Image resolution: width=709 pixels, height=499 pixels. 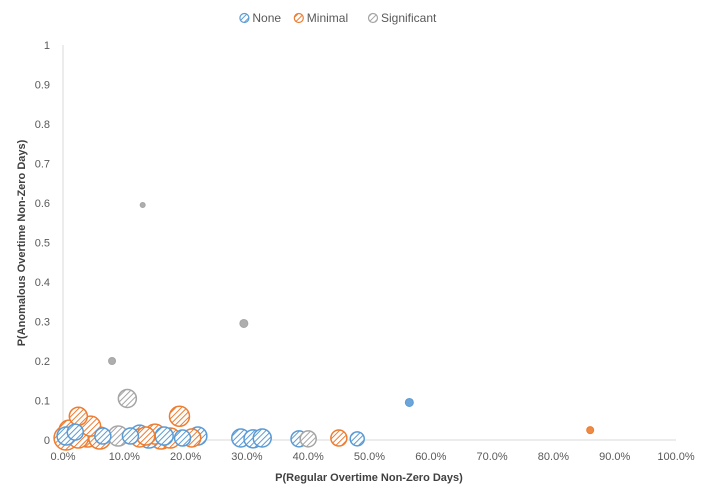 I want to click on x-tick-label: 60.0%, so click(x=430, y=457).